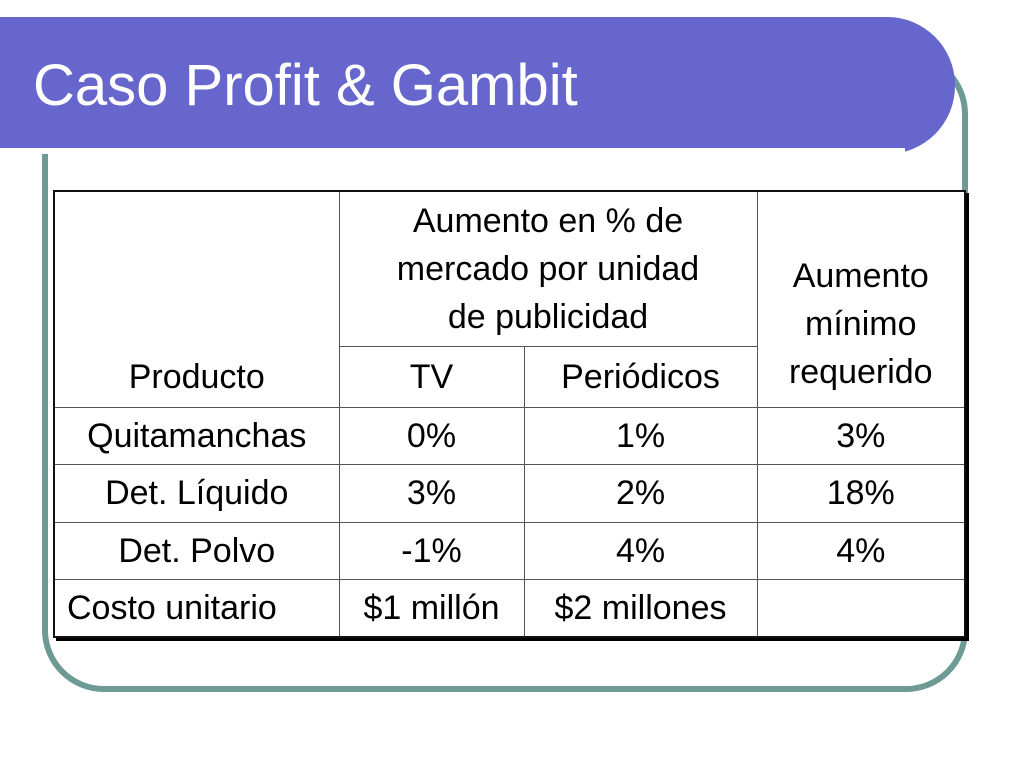 Image resolution: width=1024 pixels, height=768 pixels. What do you see at coordinates (861, 551) in the screenshot?
I see `cell-minimo: 4%` at bounding box center [861, 551].